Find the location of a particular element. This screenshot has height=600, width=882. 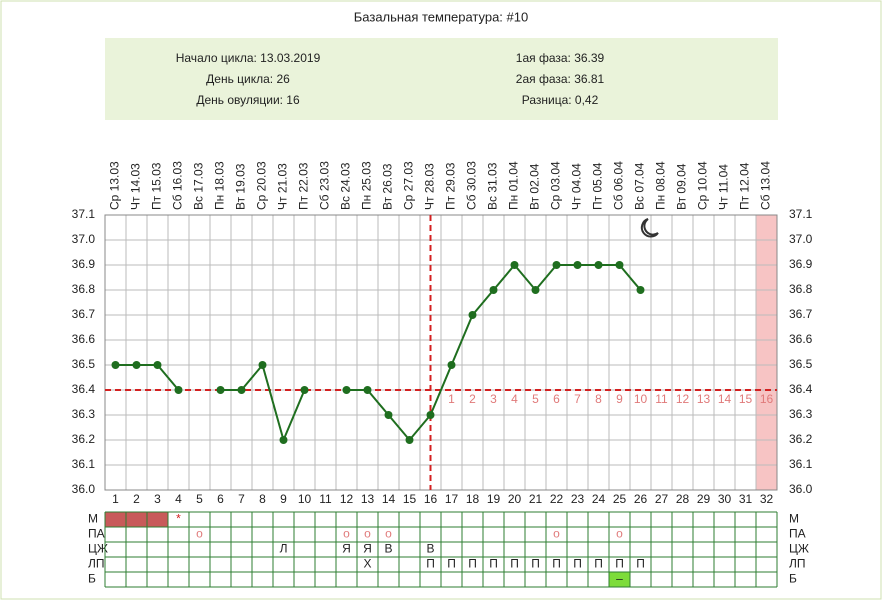

phase2-label: 9 is located at coordinates (619, 399).